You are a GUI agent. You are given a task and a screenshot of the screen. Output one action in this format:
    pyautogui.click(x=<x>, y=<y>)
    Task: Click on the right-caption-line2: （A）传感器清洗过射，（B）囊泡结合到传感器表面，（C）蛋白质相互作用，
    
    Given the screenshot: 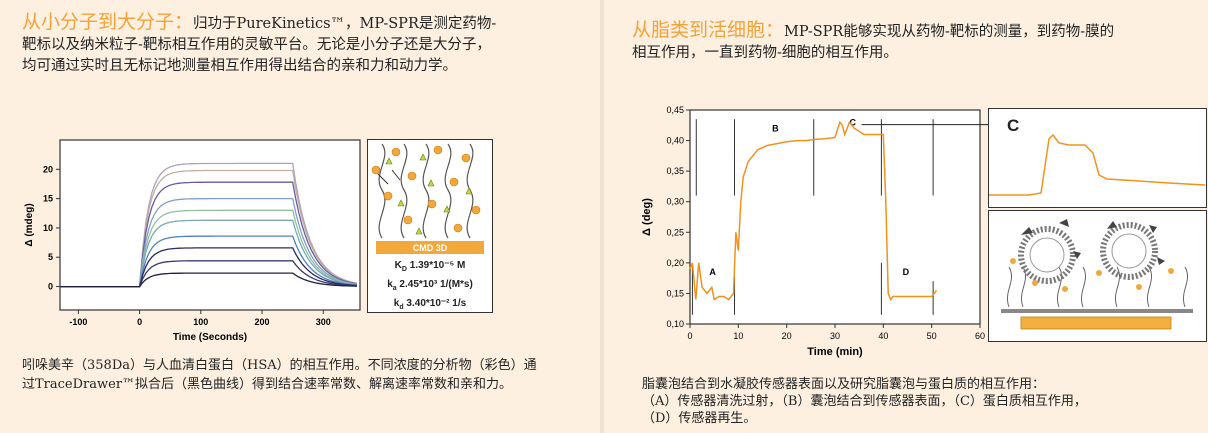 What is the action you would take?
    pyautogui.click(x=864, y=401)
    